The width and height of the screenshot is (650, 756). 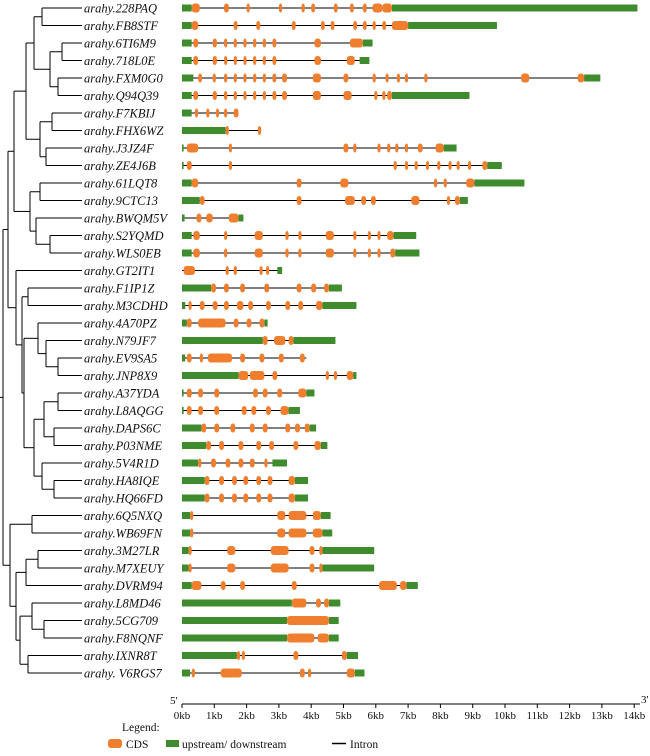 What do you see at coordinates (126, 219) in the screenshot?
I see `gene-label: arahy.BWQM5V` at bounding box center [126, 219].